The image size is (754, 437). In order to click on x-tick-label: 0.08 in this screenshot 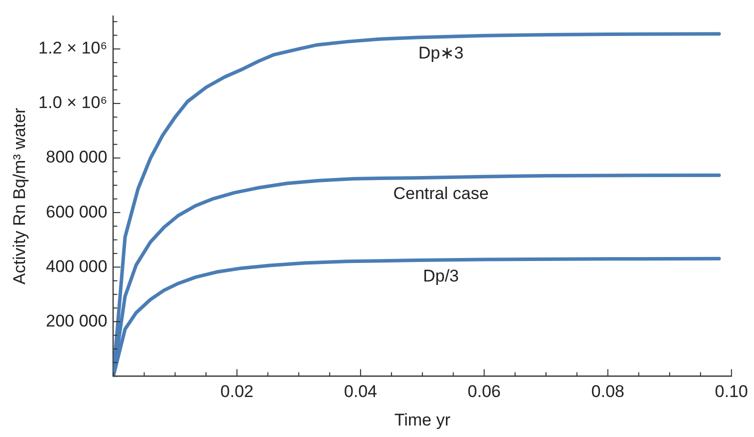, I will do `click(607, 392)`.